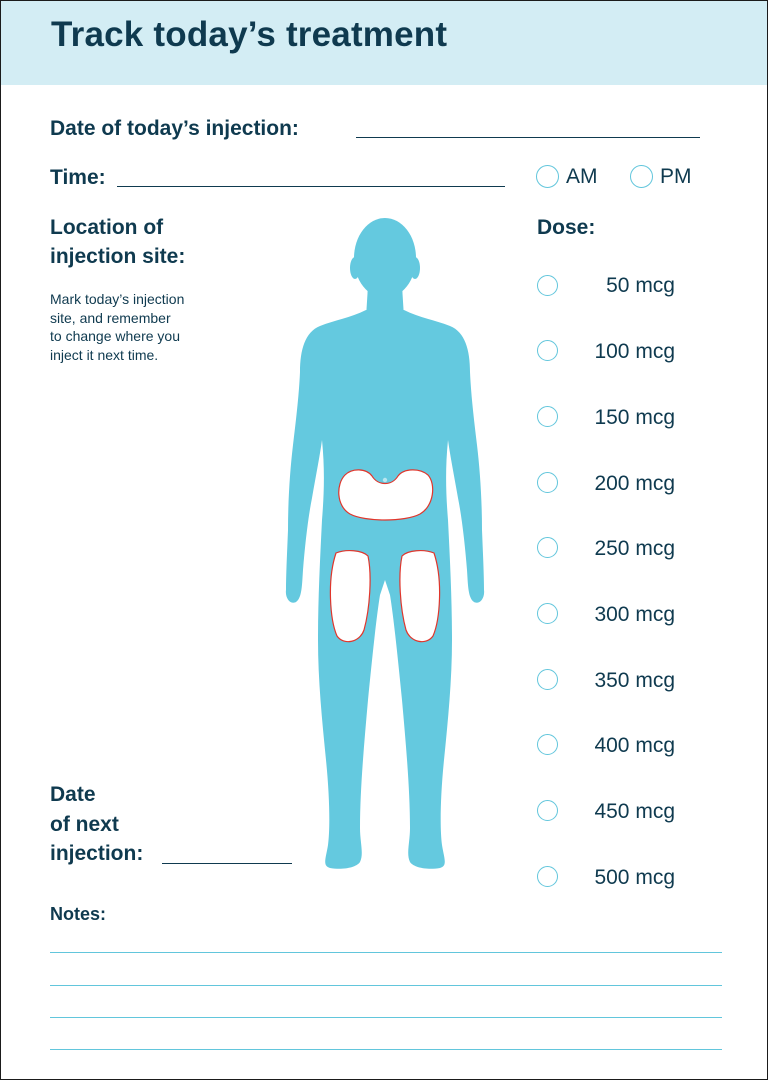 The width and height of the screenshot is (770, 1082). Describe the element at coordinates (634, 614) in the screenshot. I see `dose-option-label: 300 mcg` at that location.